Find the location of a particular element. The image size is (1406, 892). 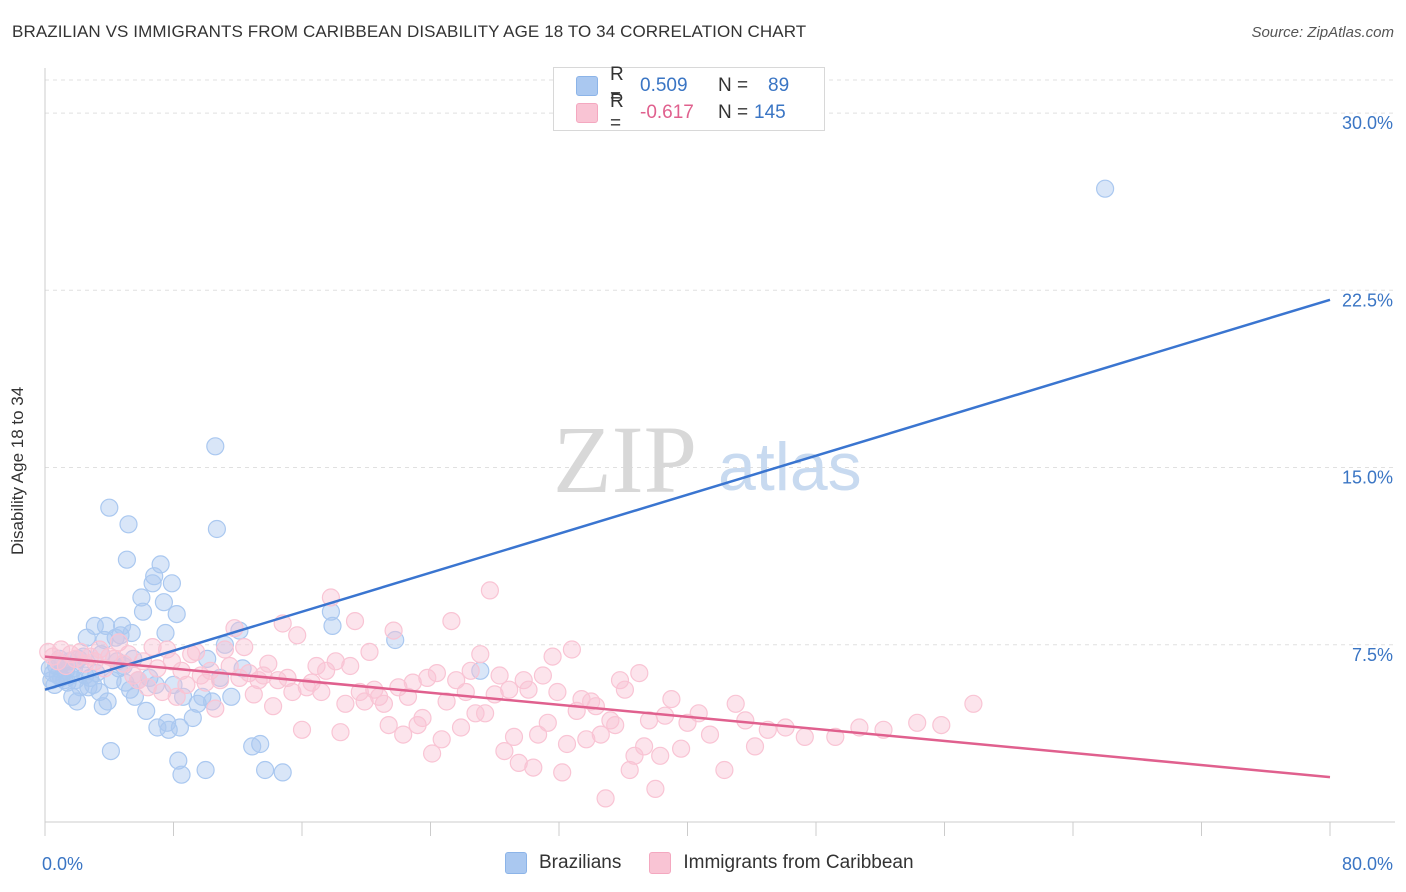

legend-n-label: N = is located at coordinates (733, 112).